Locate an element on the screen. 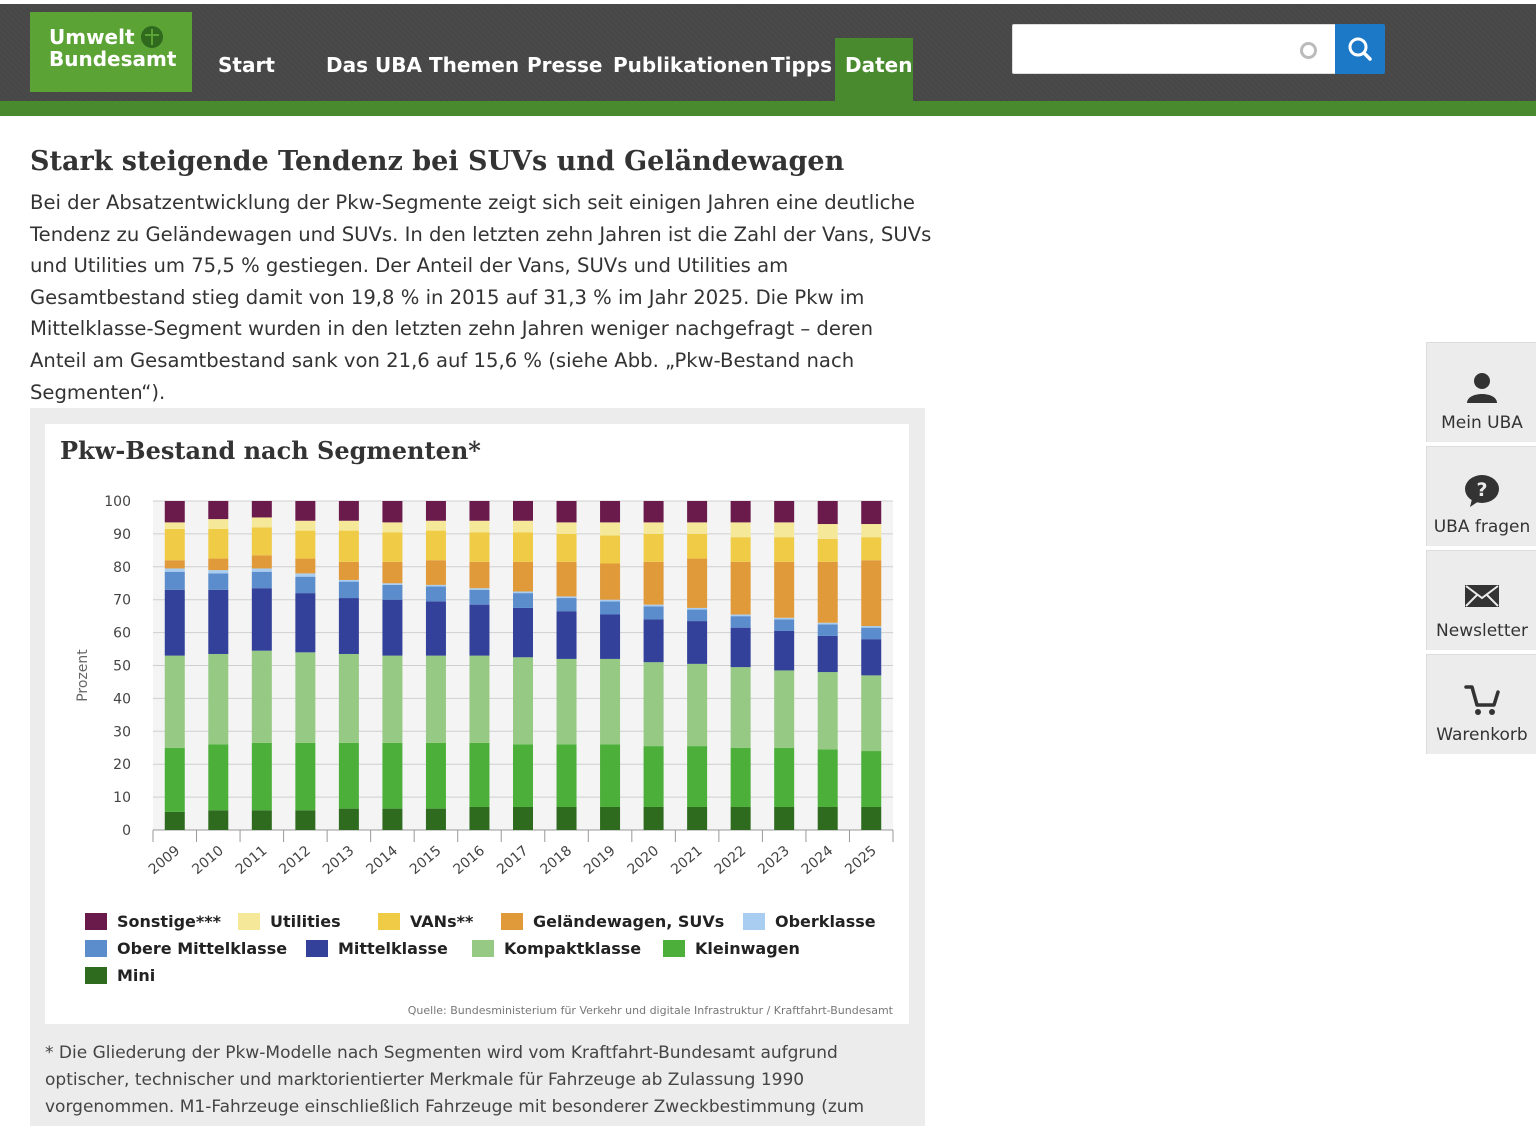 The width and height of the screenshot is (1536, 1126). x-tick-label: 2011 is located at coordinates (252, 860).